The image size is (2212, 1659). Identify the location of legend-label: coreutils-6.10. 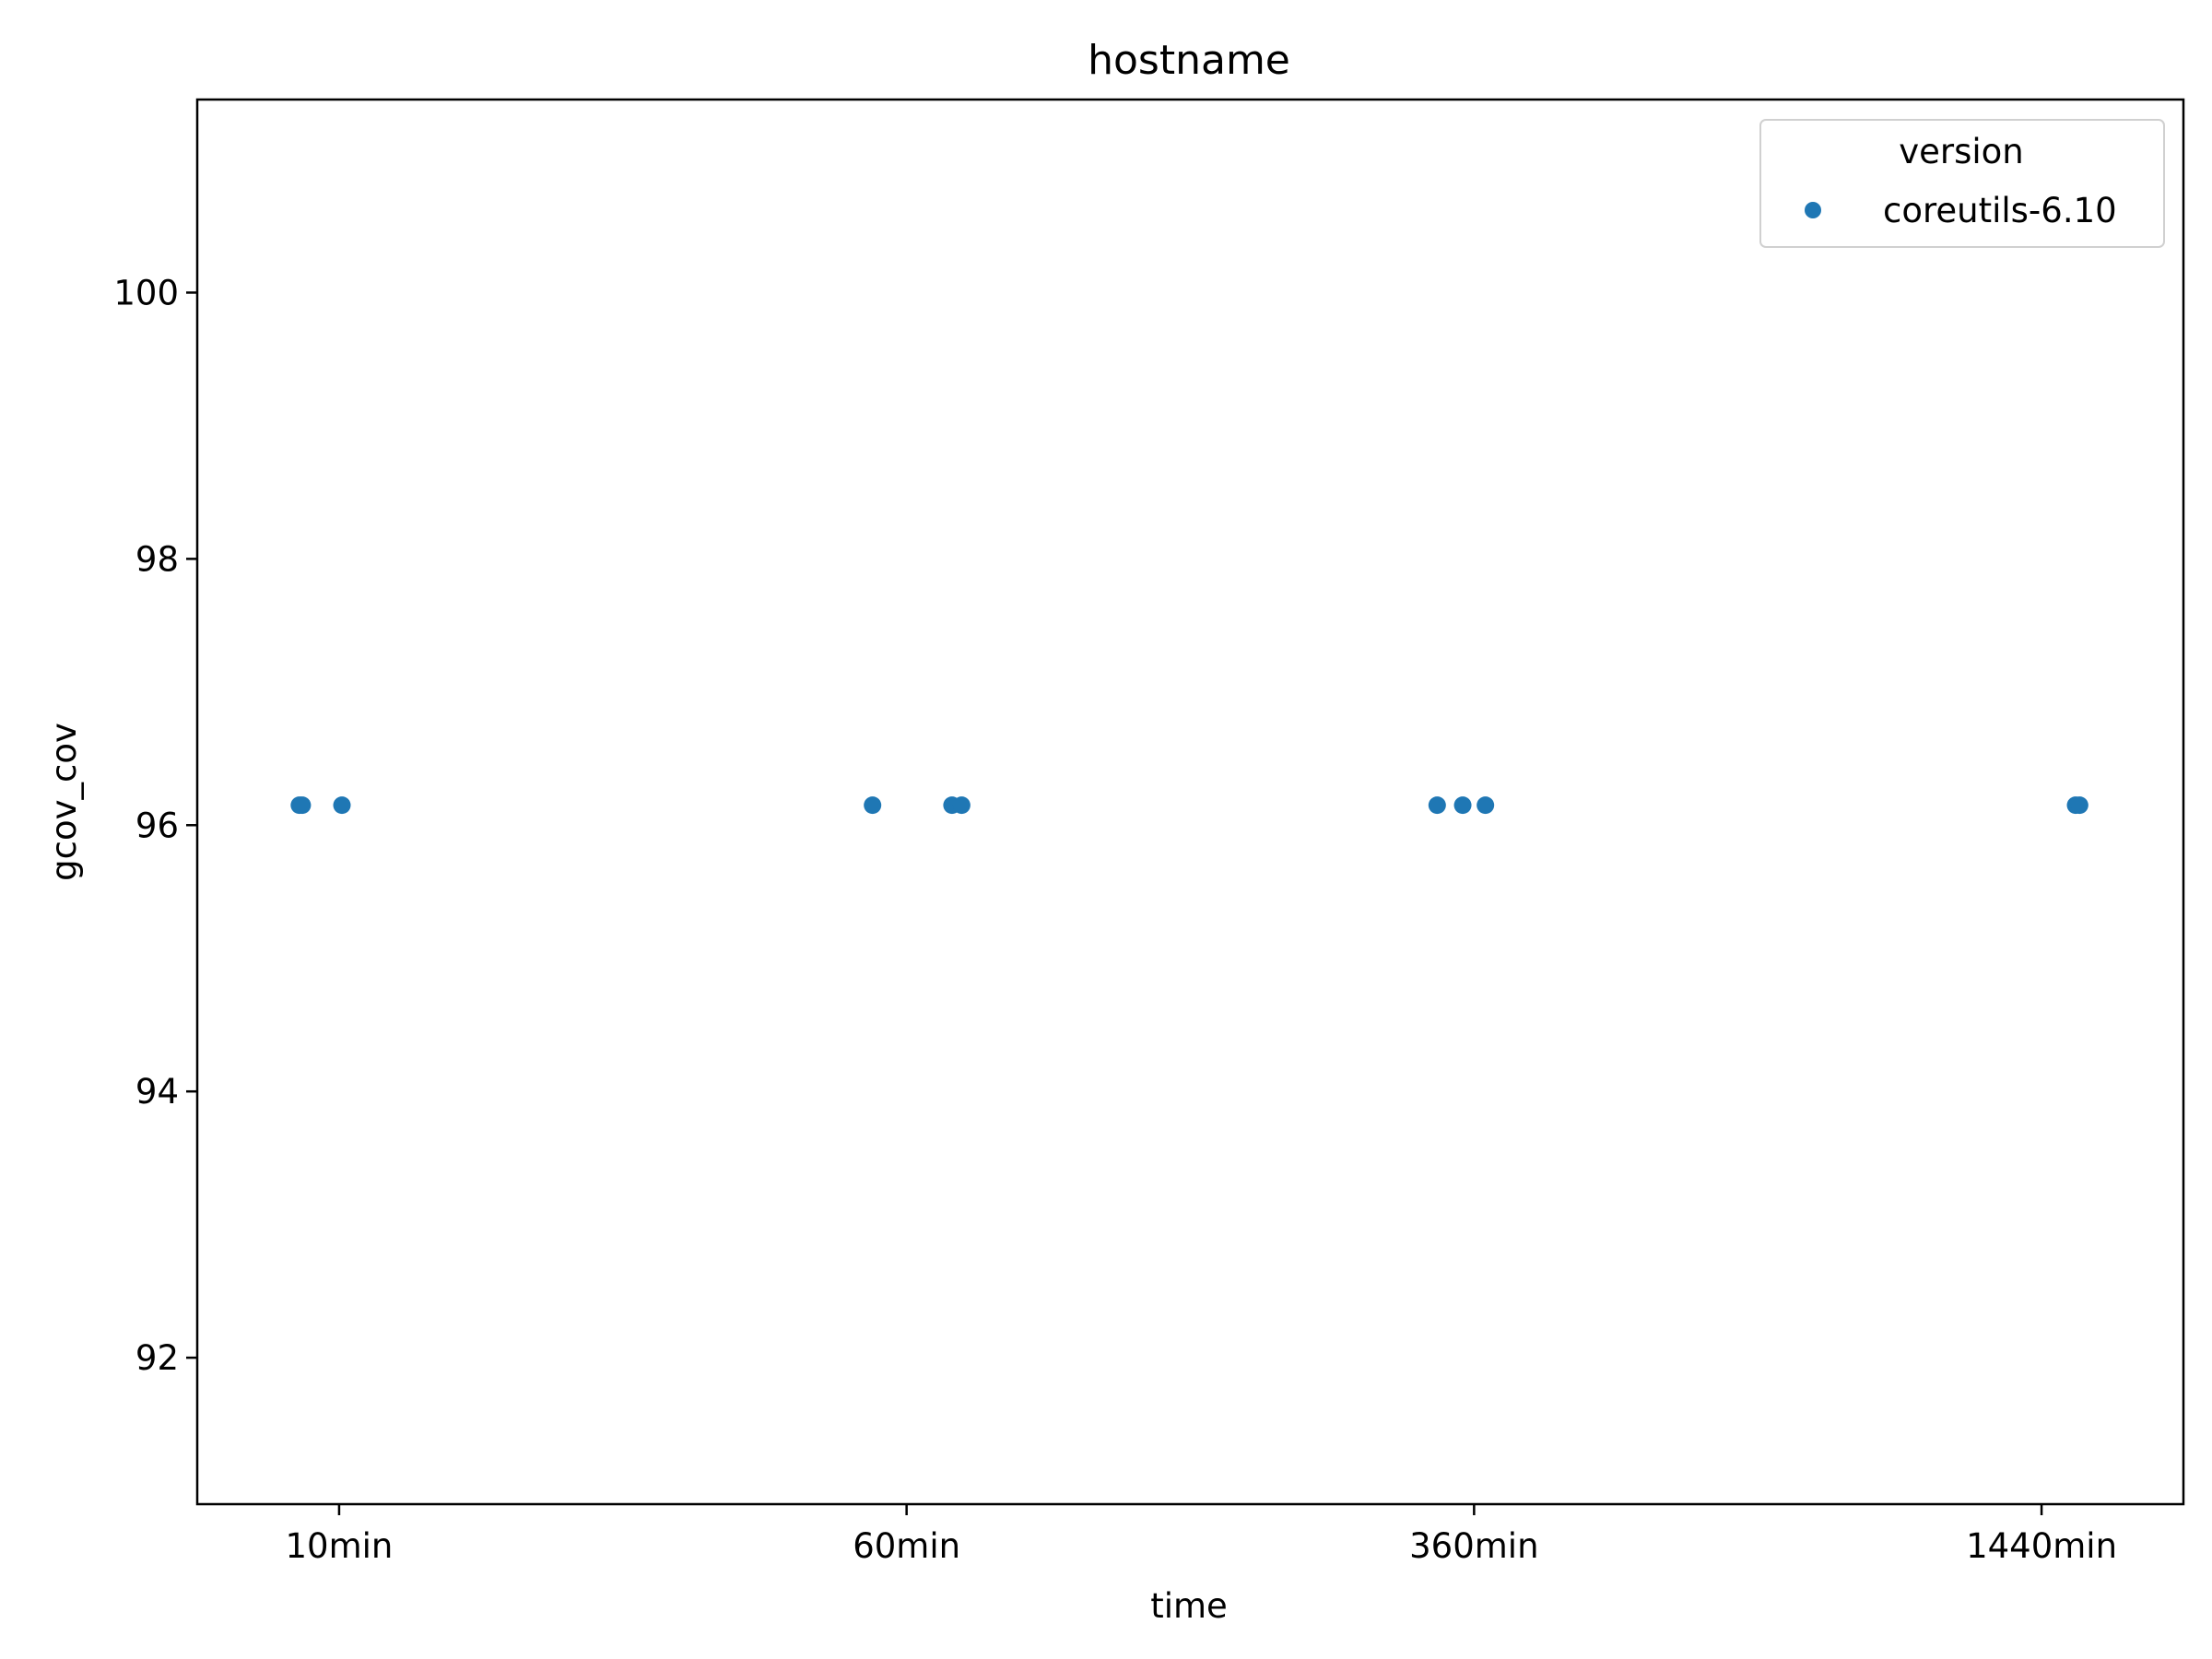
(2000, 210).